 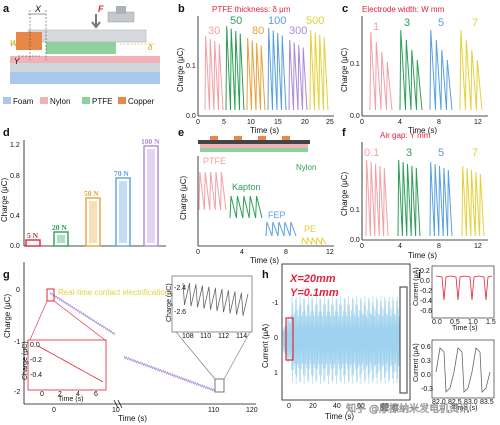 What do you see at coordinates (6, 275) in the screenshot?
I see `panel-g-label: g` at bounding box center [6, 275].